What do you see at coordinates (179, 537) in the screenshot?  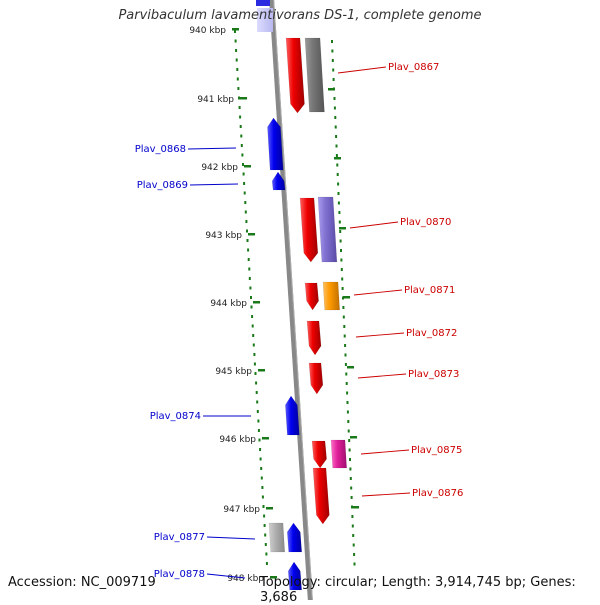 I see `gene-label-plav_0877: Plav_0877` at bounding box center [179, 537].